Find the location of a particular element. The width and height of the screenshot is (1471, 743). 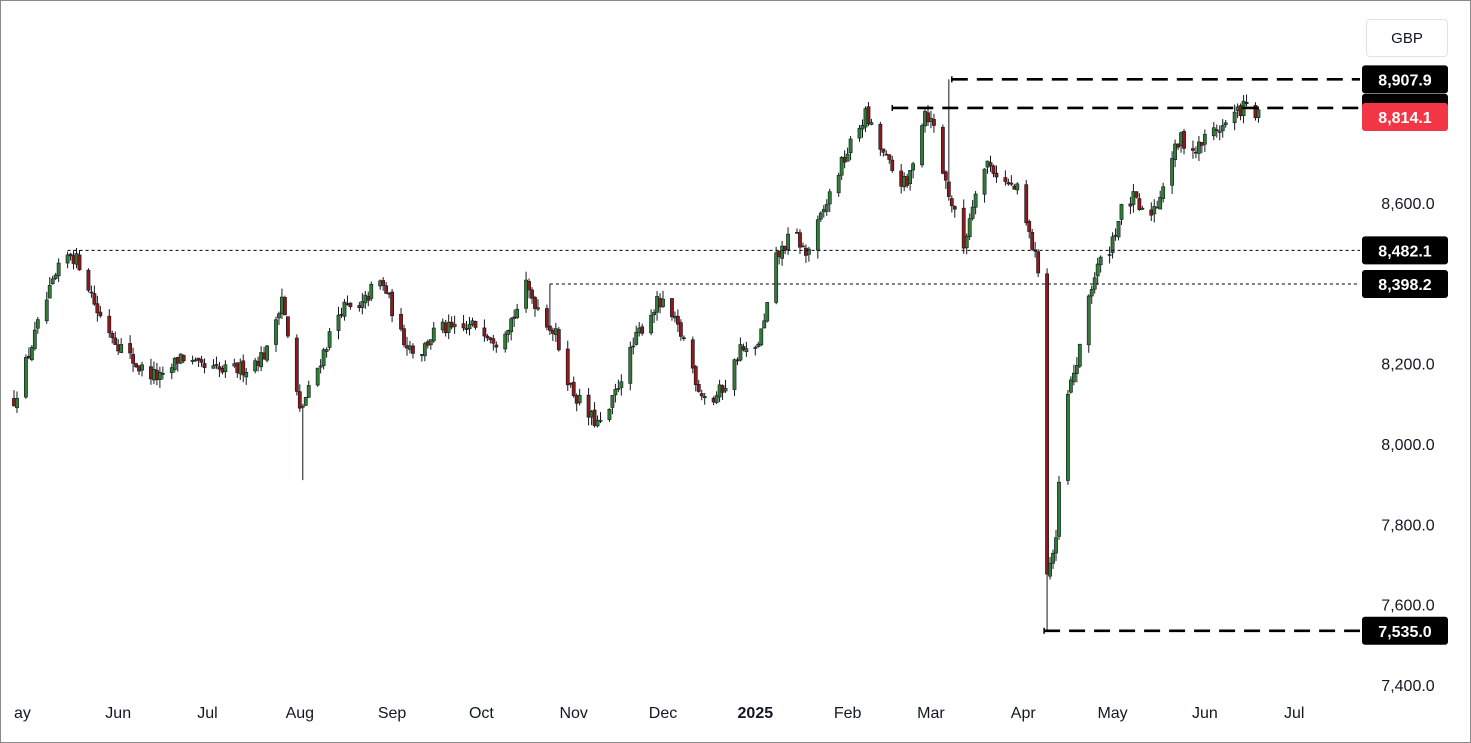

x-tick-label: Jul is located at coordinates (207, 713).